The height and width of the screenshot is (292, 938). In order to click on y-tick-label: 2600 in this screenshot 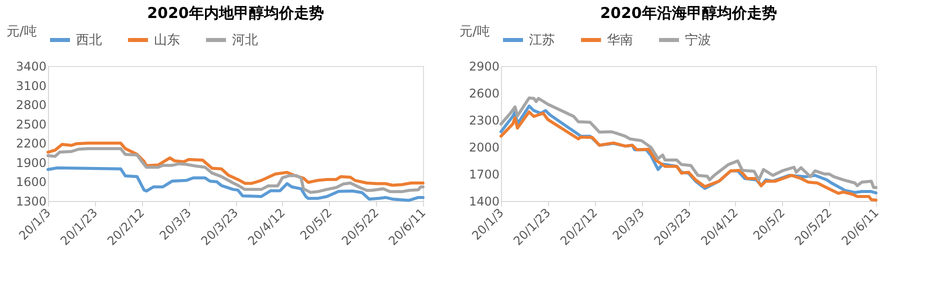, I will do `click(484, 93)`.